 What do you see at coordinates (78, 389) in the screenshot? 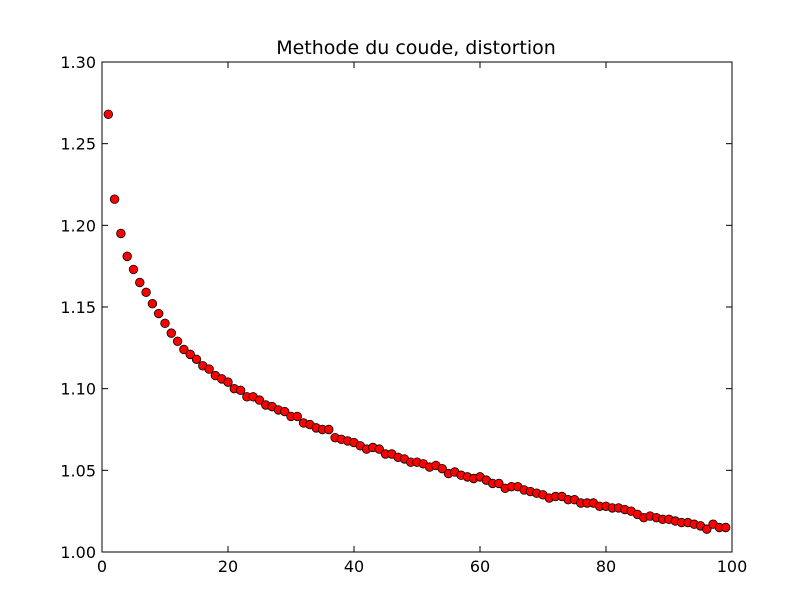
I see `y-tick-label: 1.10` at bounding box center [78, 389].